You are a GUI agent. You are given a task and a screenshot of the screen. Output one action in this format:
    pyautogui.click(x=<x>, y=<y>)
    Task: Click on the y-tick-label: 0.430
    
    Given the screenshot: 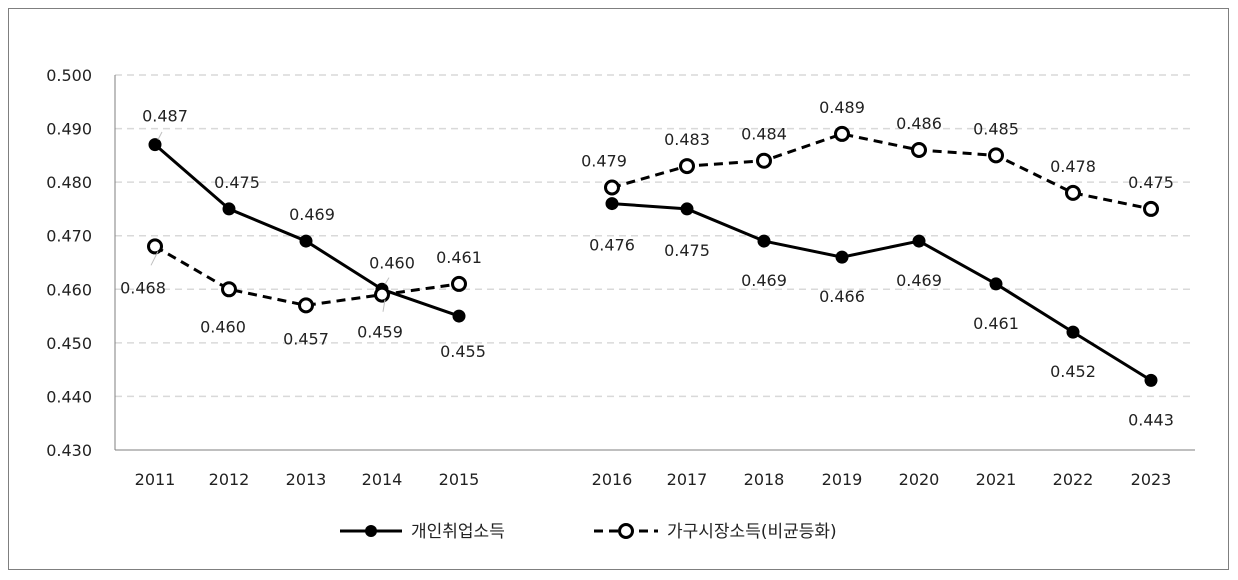 What is the action you would take?
    pyautogui.click(x=69, y=450)
    